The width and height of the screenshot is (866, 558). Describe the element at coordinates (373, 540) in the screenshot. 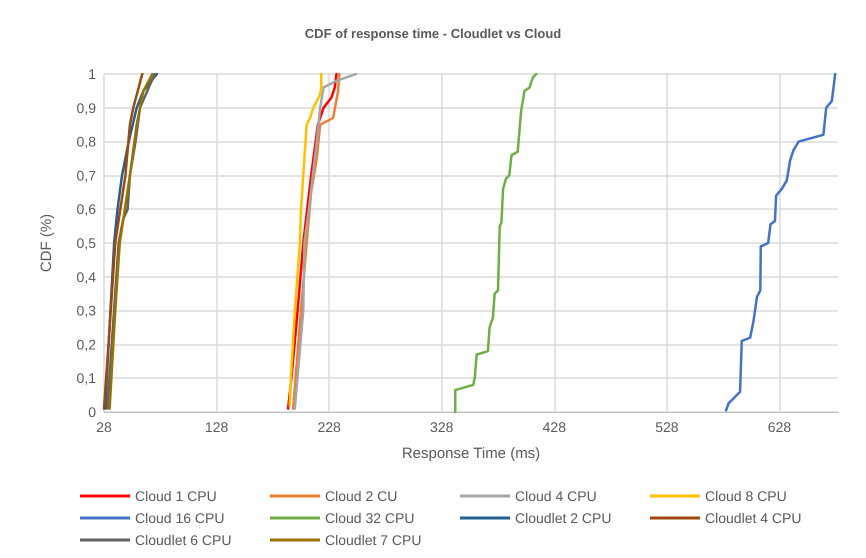

I see `legend-label: Cloudlet 7 CPU` at that location.